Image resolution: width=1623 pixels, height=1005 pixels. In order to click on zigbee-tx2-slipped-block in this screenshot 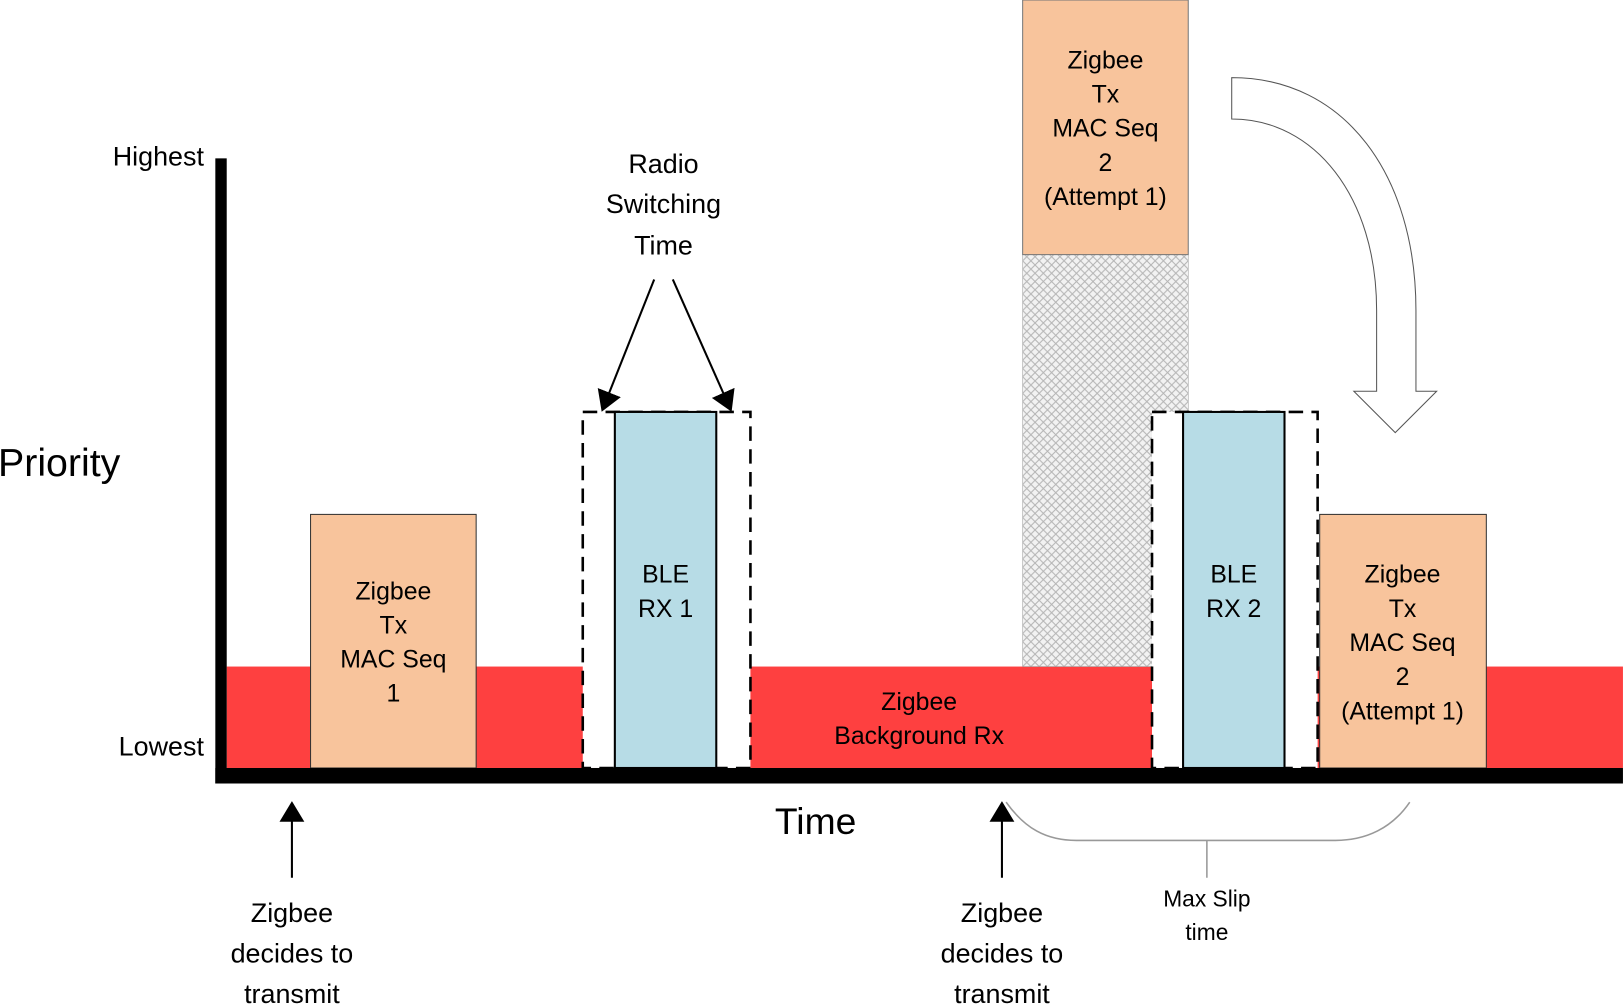, I will do `click(1403, 641)`.